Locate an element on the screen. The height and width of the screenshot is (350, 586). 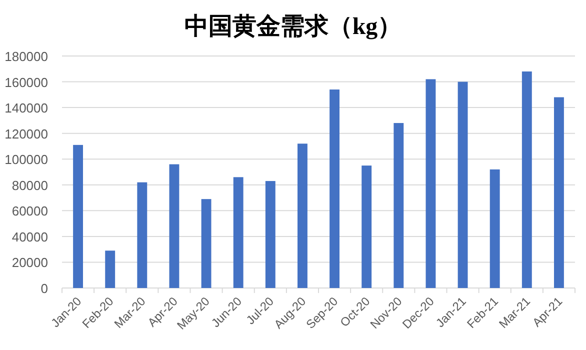
y-tick-label: 40000 is located at coordinates (30, 236).